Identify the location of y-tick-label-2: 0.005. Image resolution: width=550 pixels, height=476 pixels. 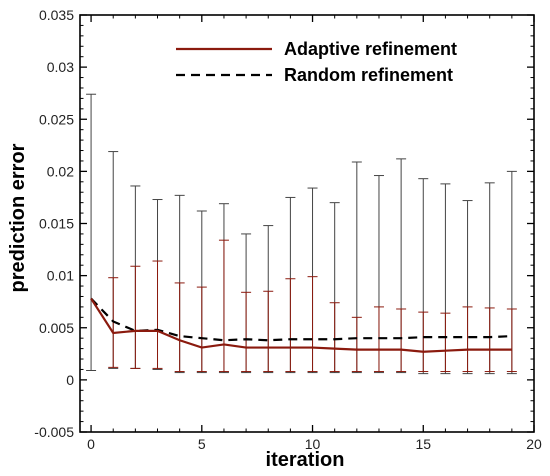
(56, 328).